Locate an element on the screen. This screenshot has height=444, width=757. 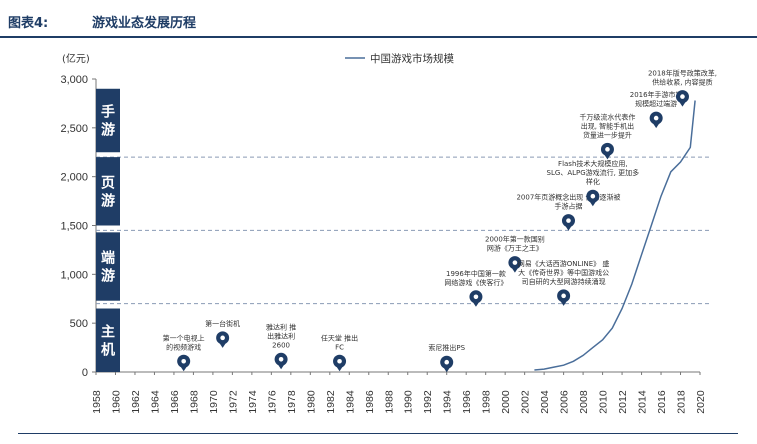
x-tick-label: 1974 is located at coordinates (253, 402).